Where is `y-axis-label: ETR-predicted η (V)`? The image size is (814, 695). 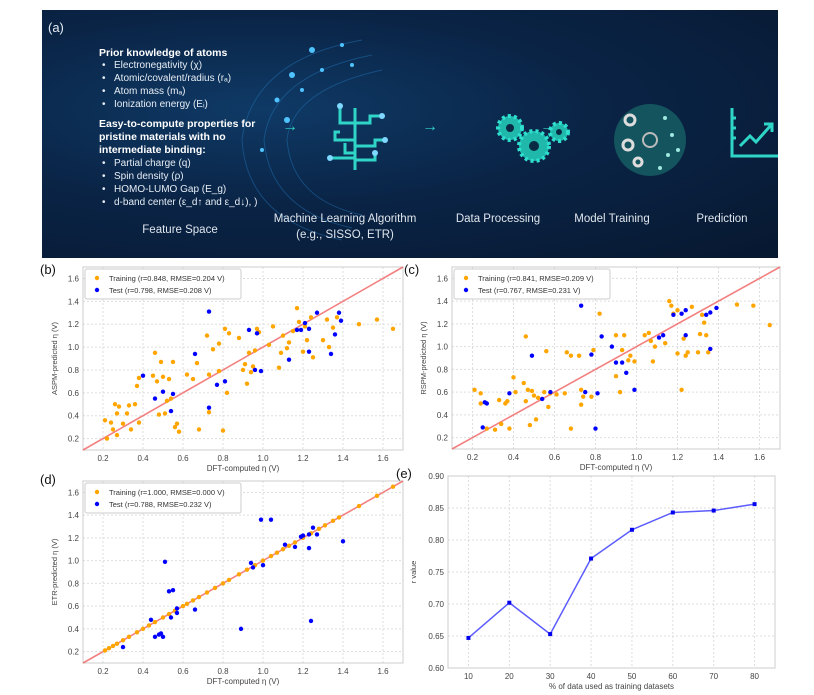 y-axis-label: ETR-predicted η (V) is located at coordinates (54, 571).